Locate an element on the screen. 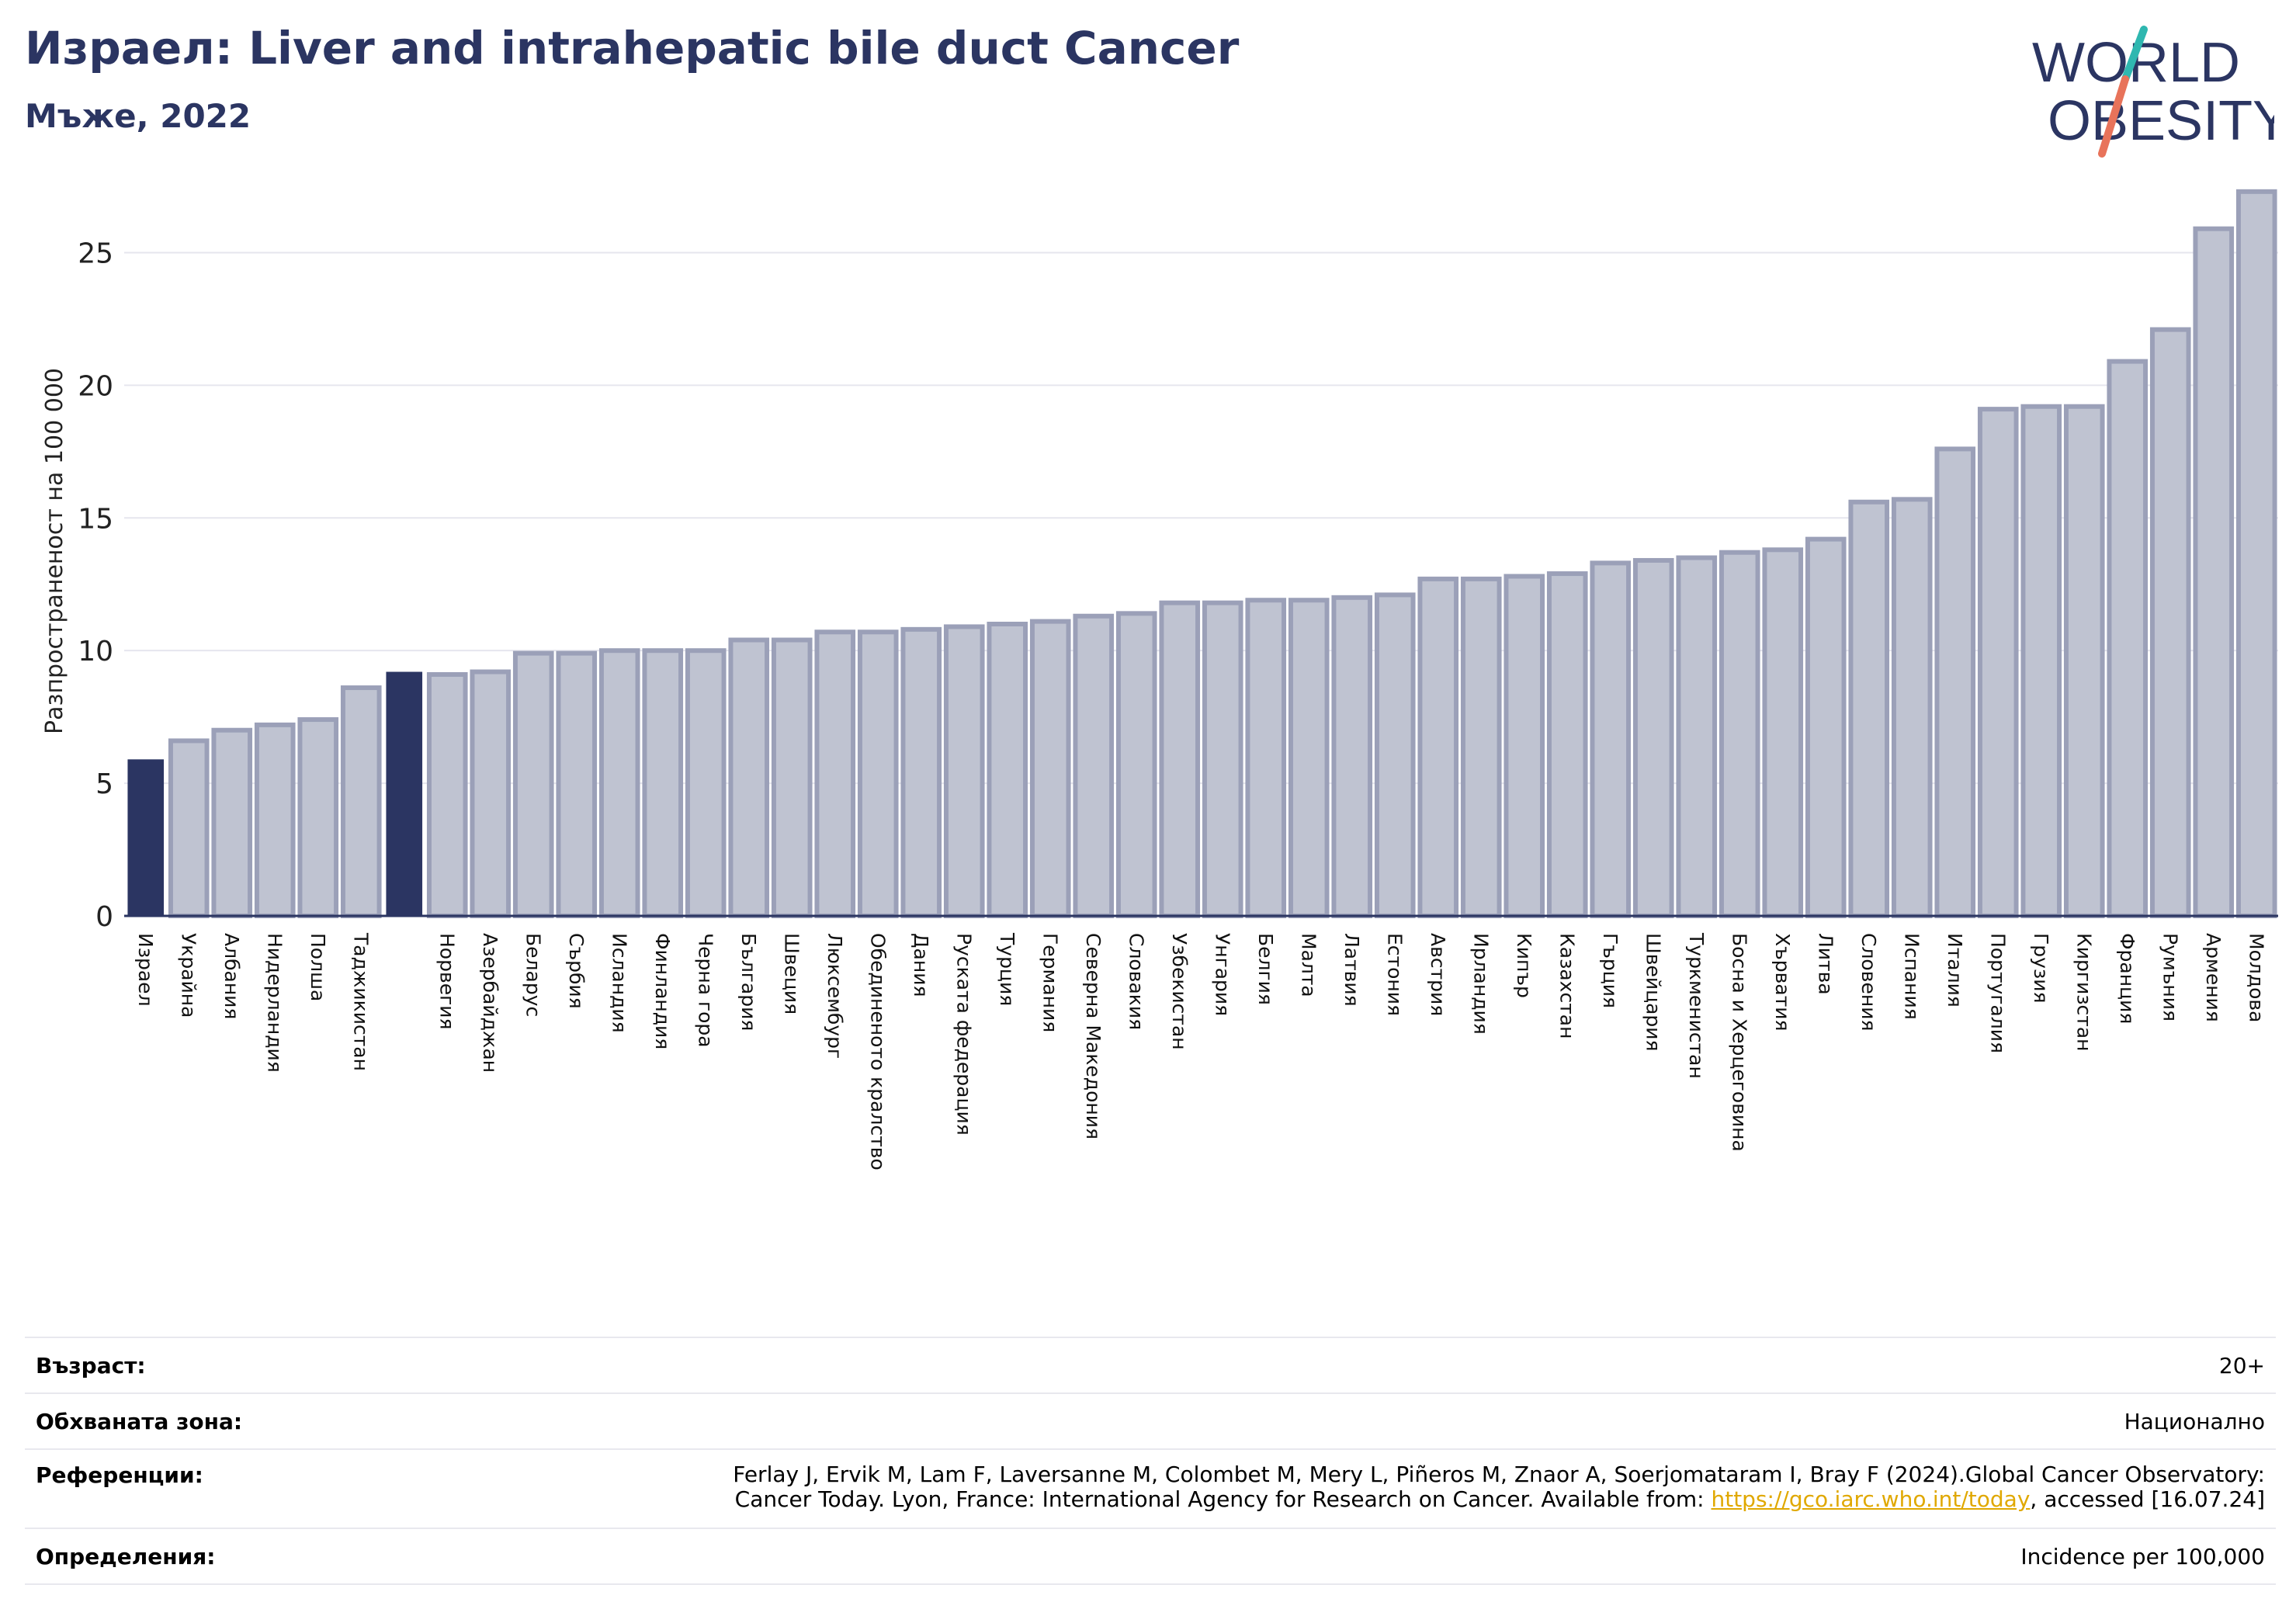 This screenshot has width=2296, height=1623. x-tick-label: Исландия is located at coordinates (619, 983).